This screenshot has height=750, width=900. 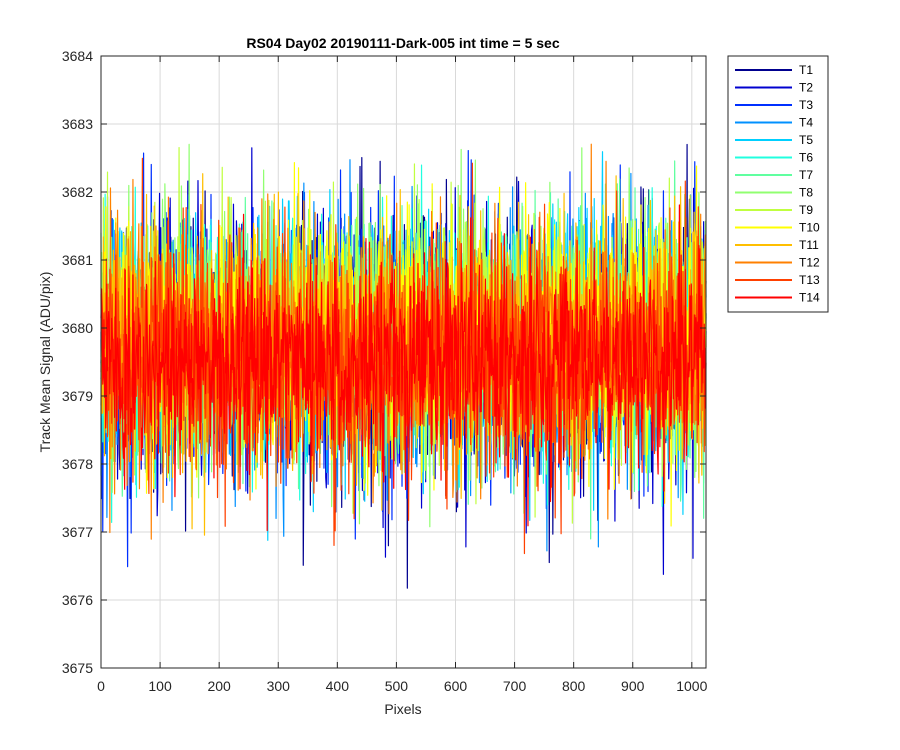 What do you see at coordinates (77, 328) in the screenshot?
I see `y-tick-label: 3680` at bounding box center [77, 328].